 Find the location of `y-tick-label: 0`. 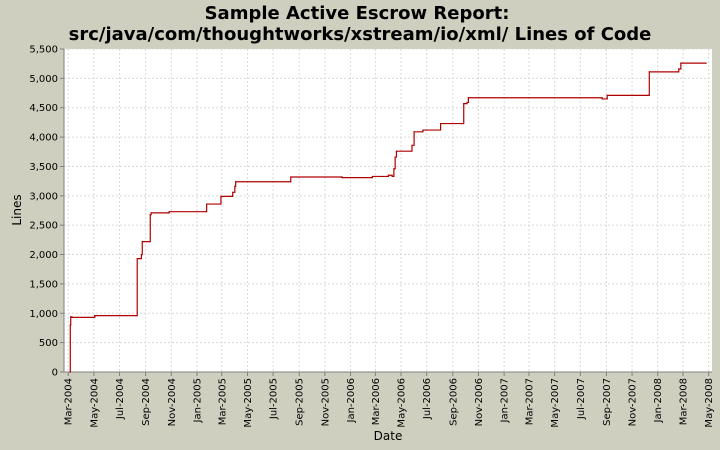

y-tick-label: 0 is located at coordinates (55, 373).